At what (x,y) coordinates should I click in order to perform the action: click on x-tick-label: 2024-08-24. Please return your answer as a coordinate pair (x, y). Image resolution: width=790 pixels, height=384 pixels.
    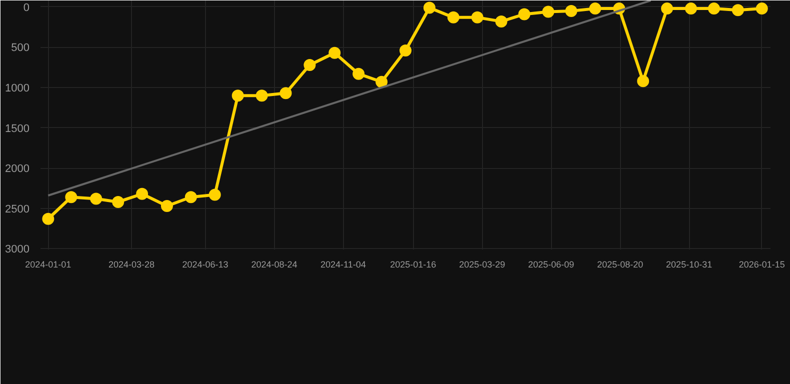
    Looking at the image, I should click on (274, 265).